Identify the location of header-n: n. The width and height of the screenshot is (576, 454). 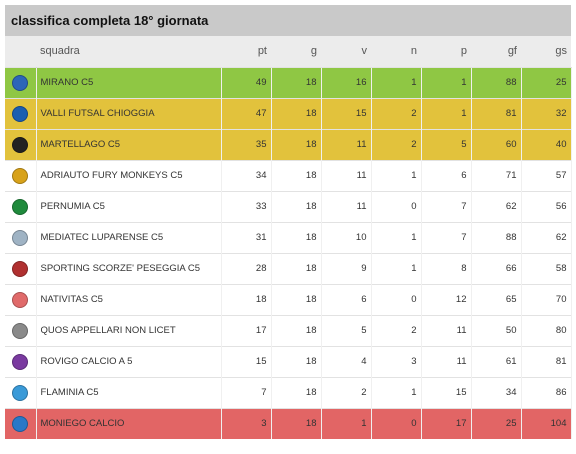
(396, 51).